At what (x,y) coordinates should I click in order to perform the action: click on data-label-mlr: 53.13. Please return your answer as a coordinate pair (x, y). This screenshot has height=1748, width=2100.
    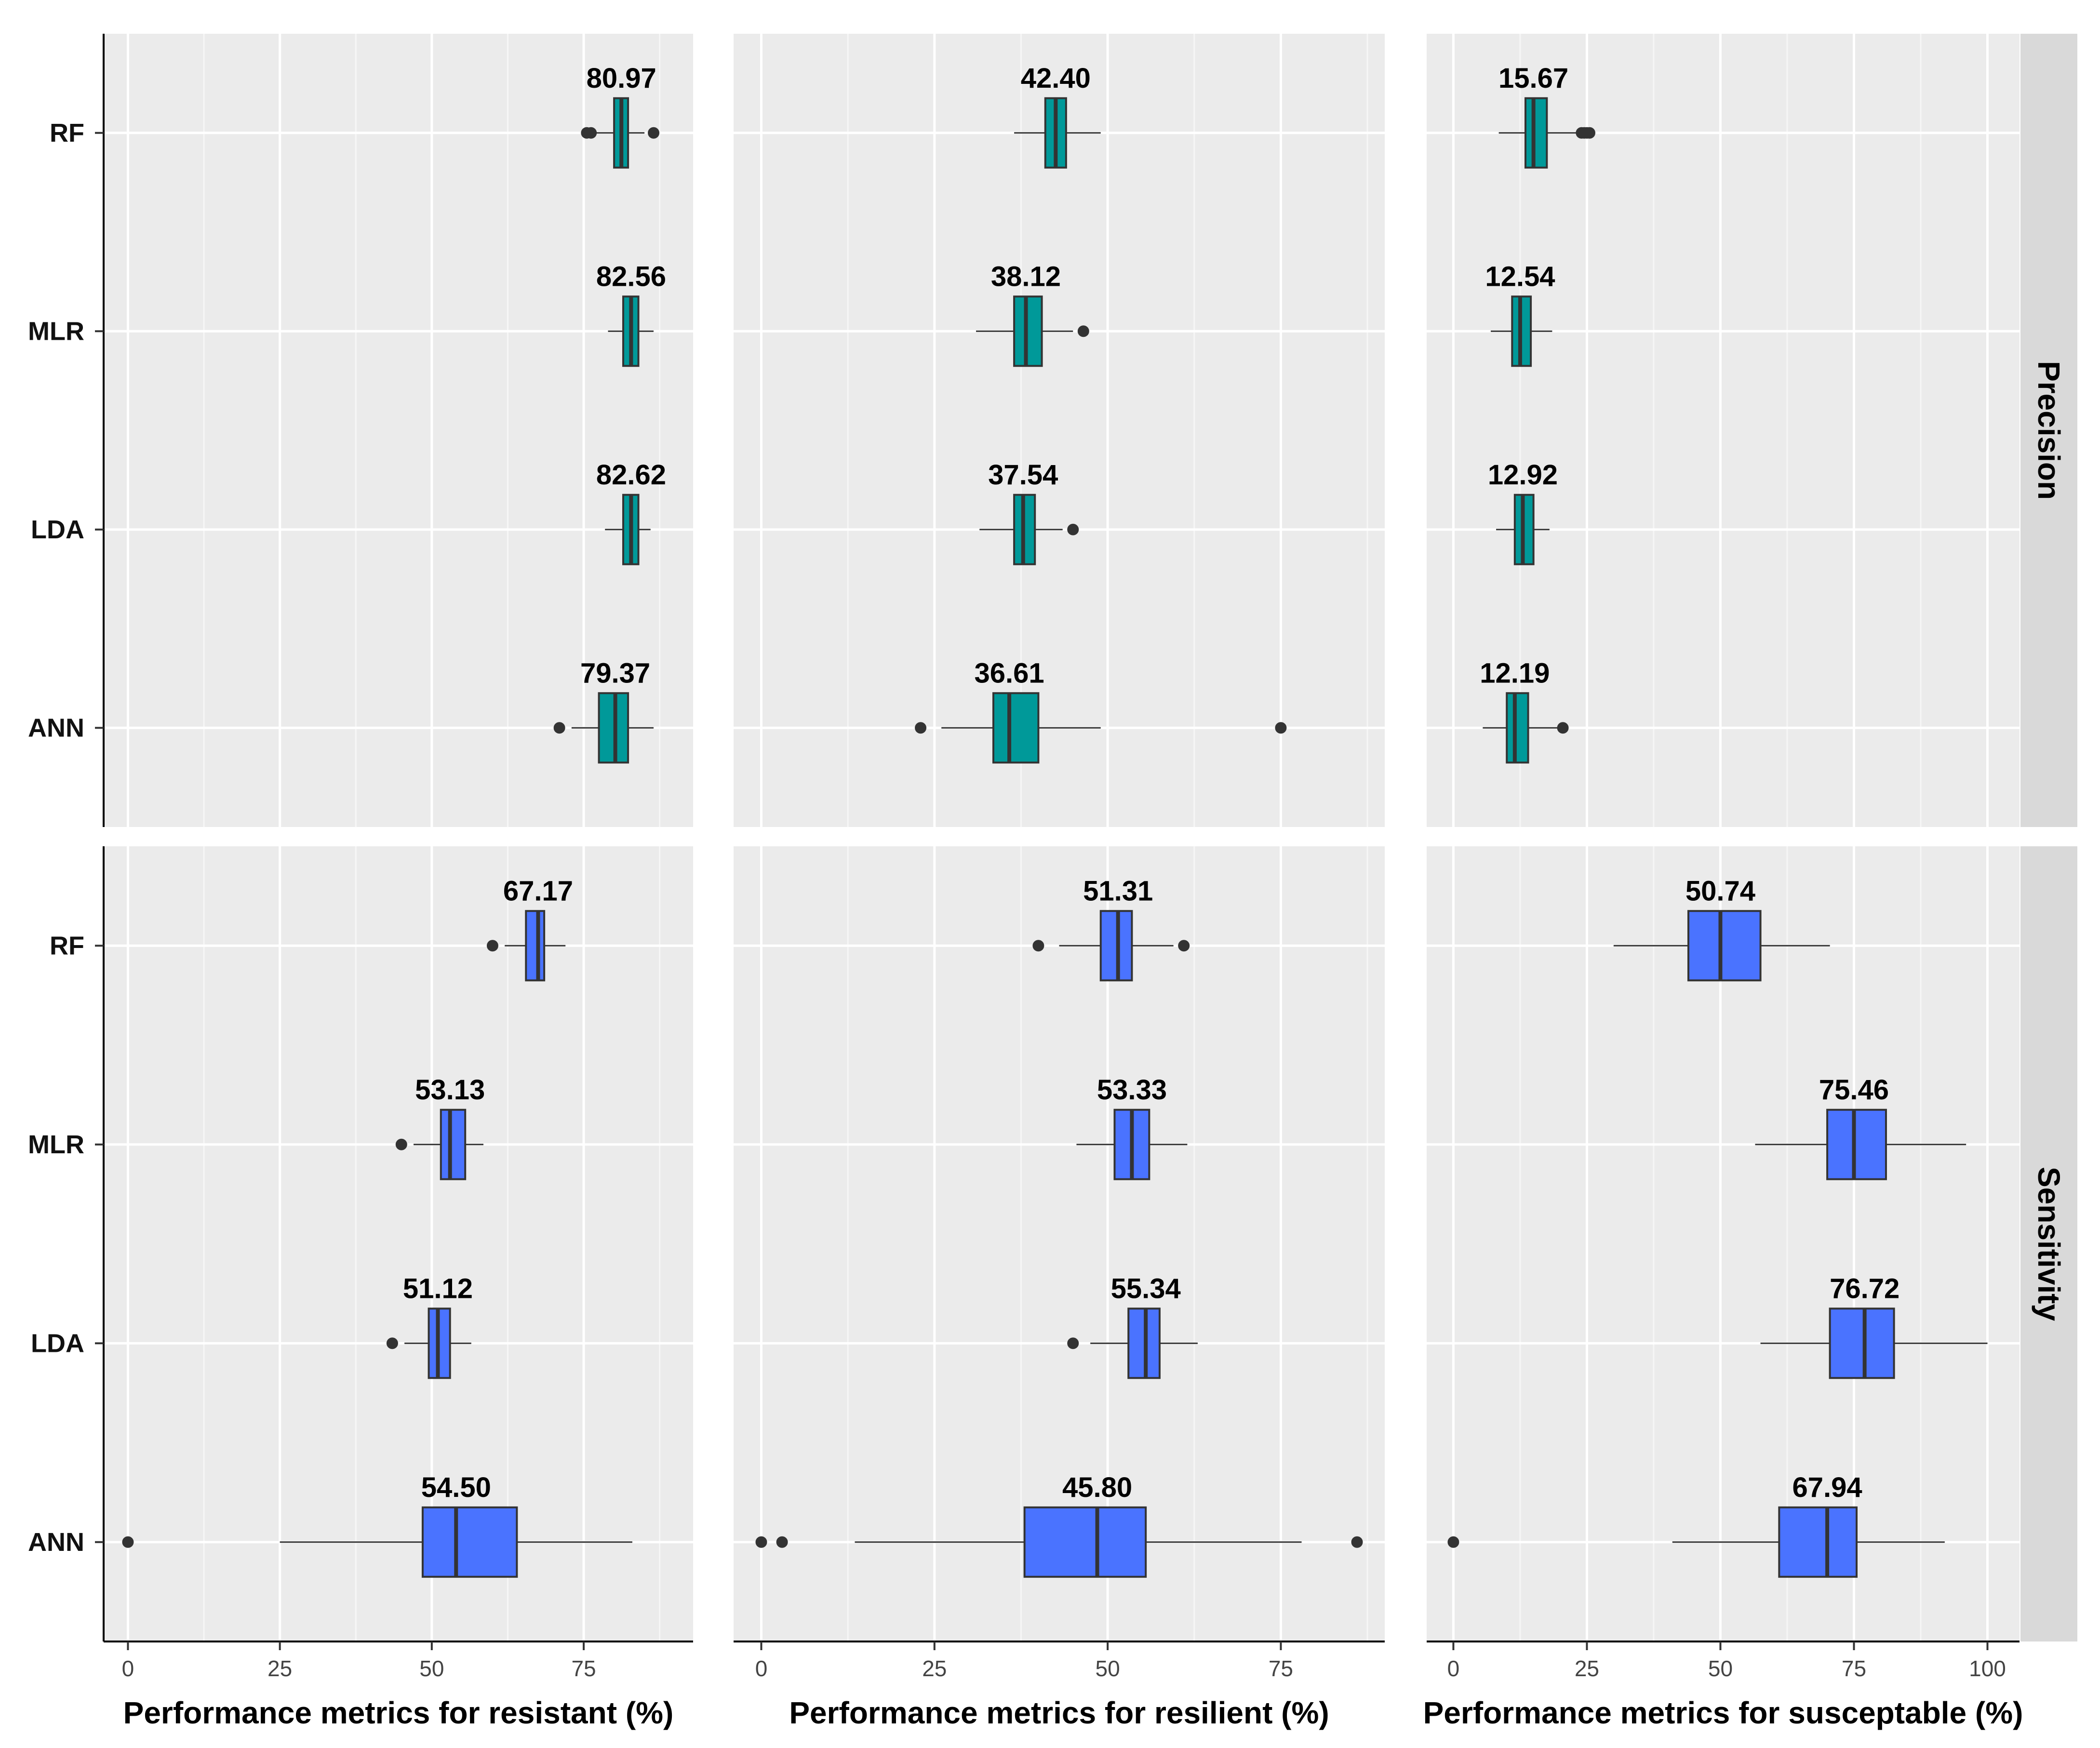
    Looking at the image, I should click on (450, 1090).